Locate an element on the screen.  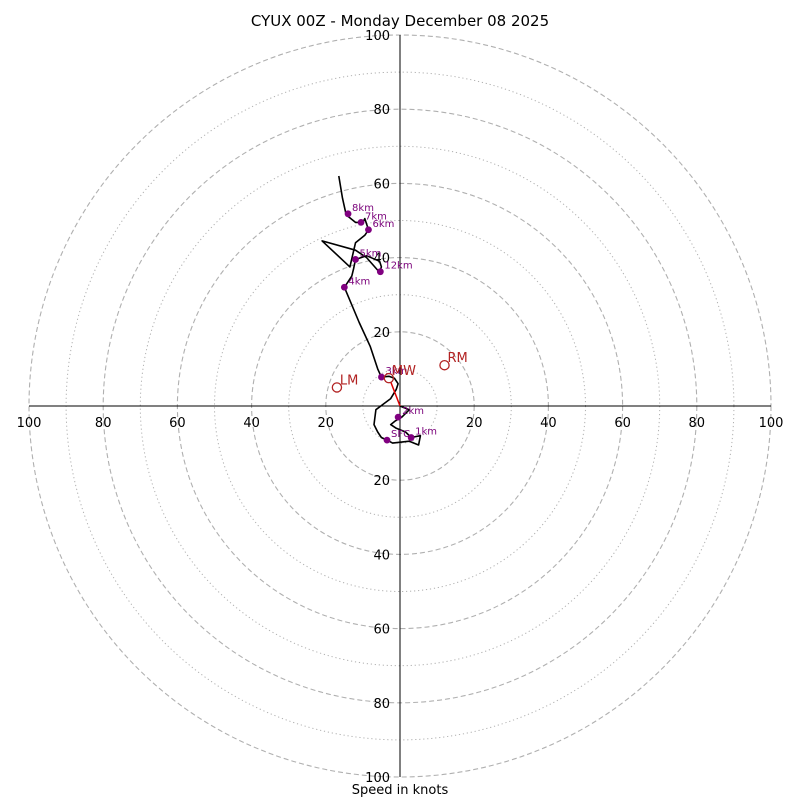
tick-label-left: 100 is located at coordinates (29, 423).